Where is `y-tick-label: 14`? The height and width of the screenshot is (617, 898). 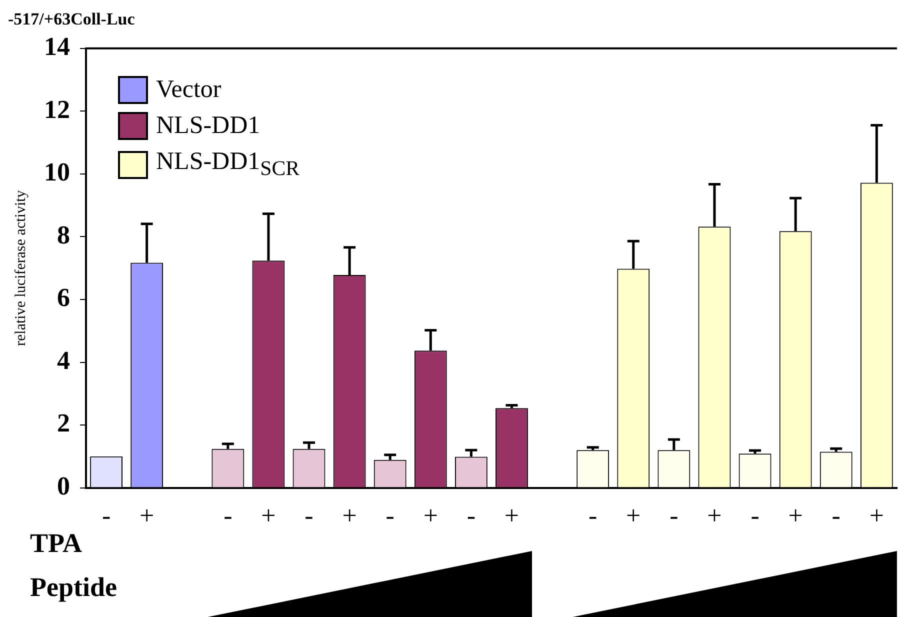
y-tick-label: 14 is located at coordinates (57, 47).